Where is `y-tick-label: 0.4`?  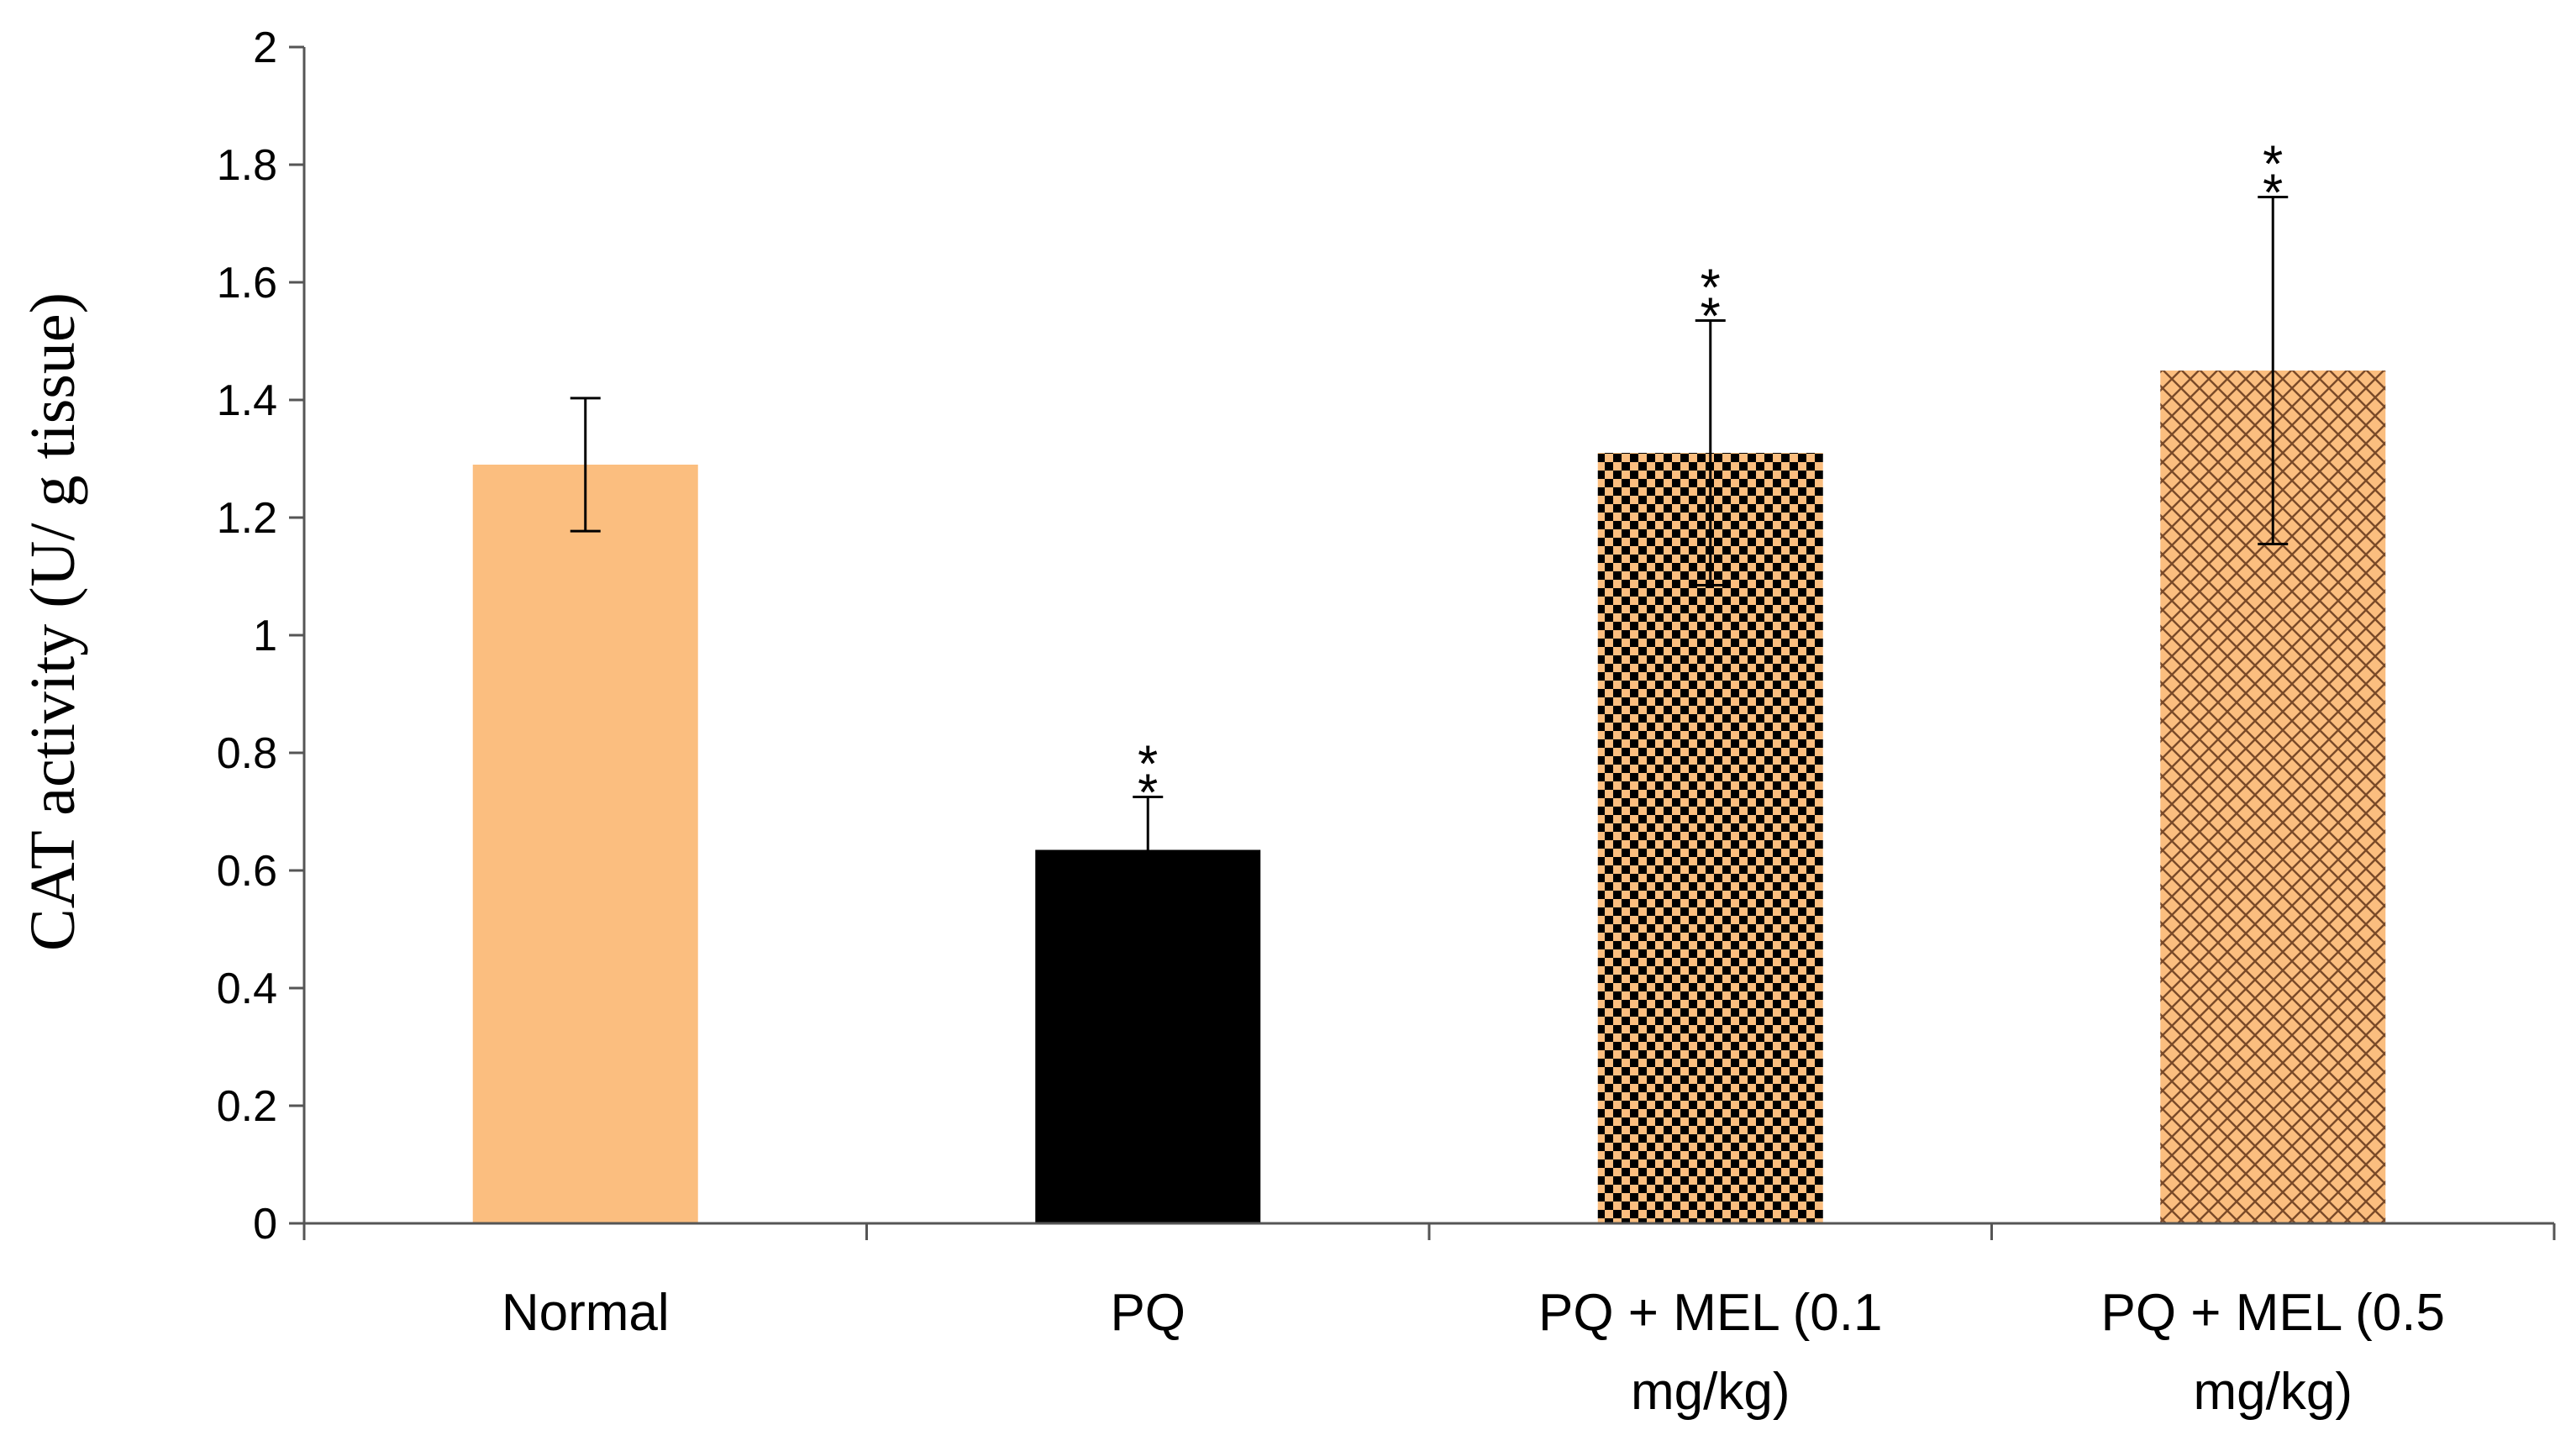 y-tick-label: 0.4 is located at coordinates (247, 989).